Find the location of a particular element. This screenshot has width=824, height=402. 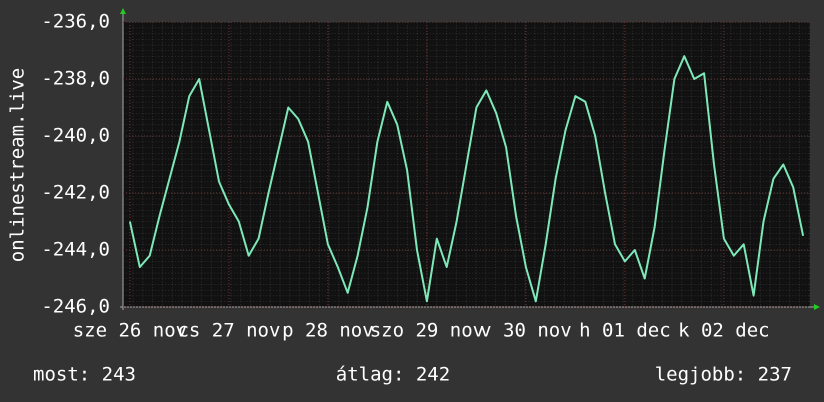

x-tick-label: cs 27 nov is located at coordinates (228, 331).